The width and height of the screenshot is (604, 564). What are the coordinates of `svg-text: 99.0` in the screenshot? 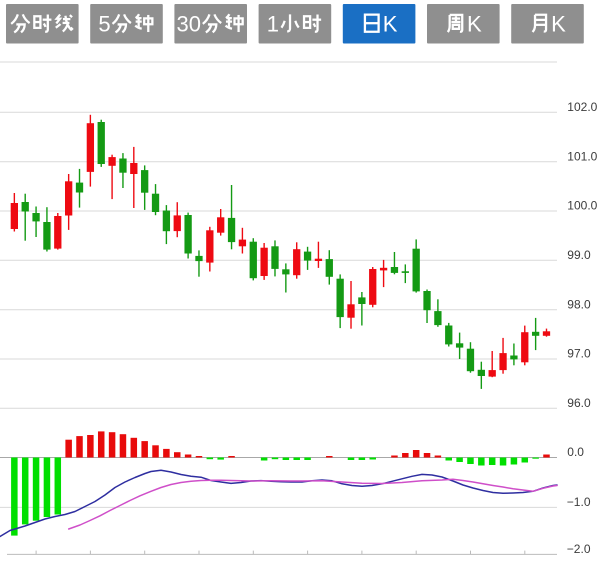 It's located at (579, 255).